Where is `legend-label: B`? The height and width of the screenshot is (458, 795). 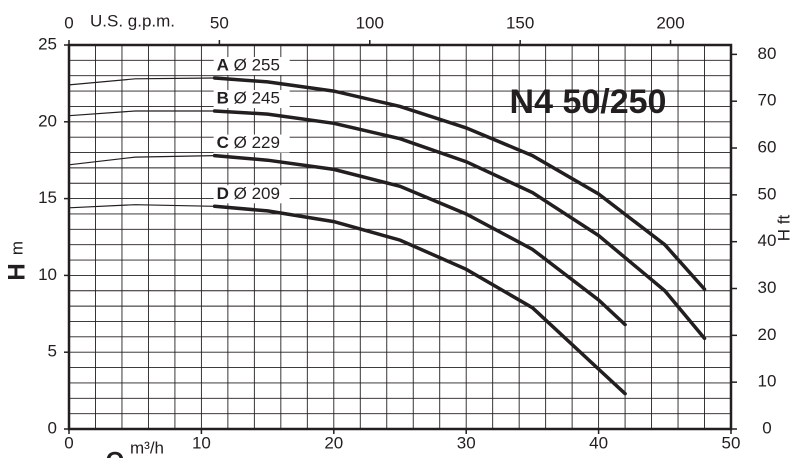
legend-label: B is located at coordinates (223, 98).